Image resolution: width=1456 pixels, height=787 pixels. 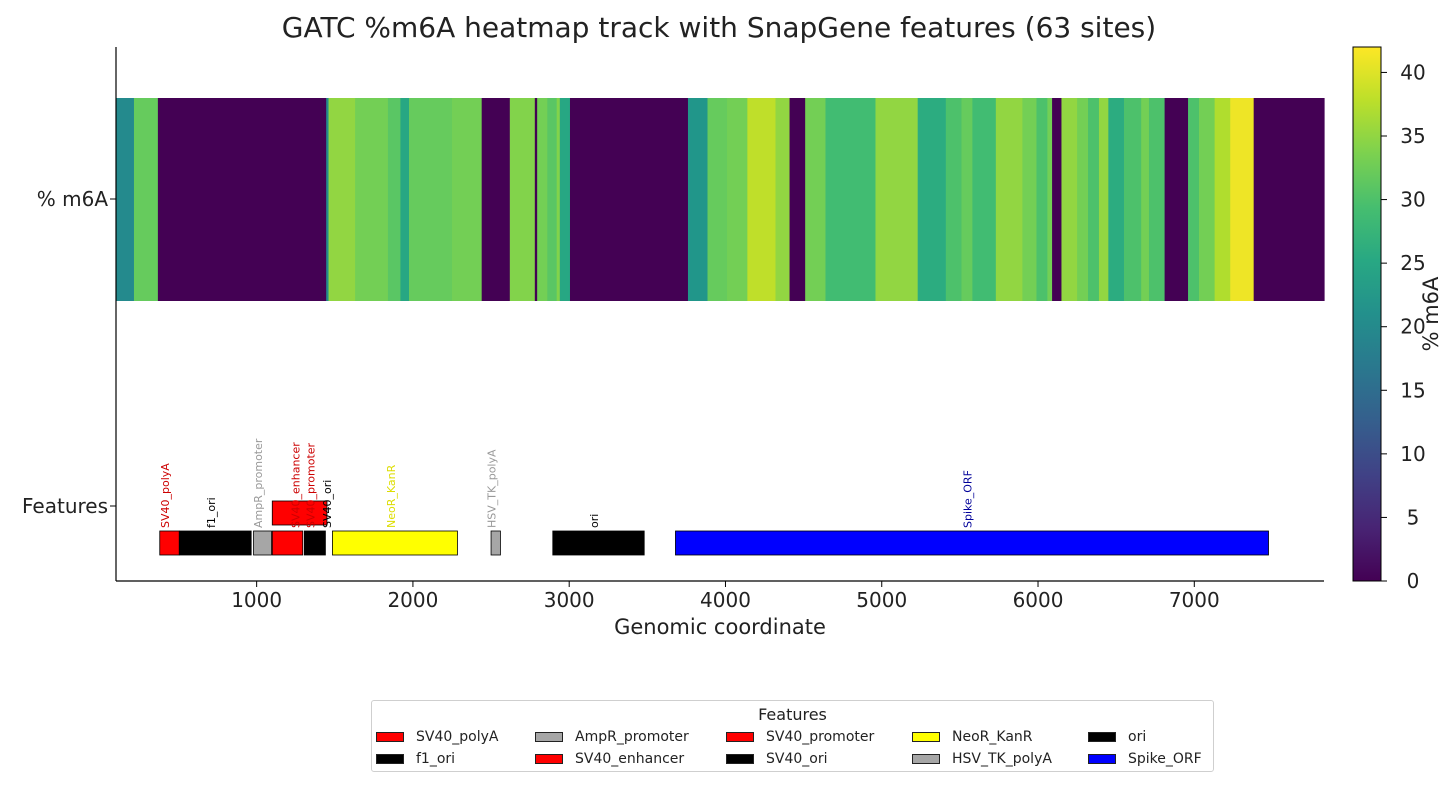 I want to click on legend-label: HSV_TK_polyA, so click(x=1002, y=759).